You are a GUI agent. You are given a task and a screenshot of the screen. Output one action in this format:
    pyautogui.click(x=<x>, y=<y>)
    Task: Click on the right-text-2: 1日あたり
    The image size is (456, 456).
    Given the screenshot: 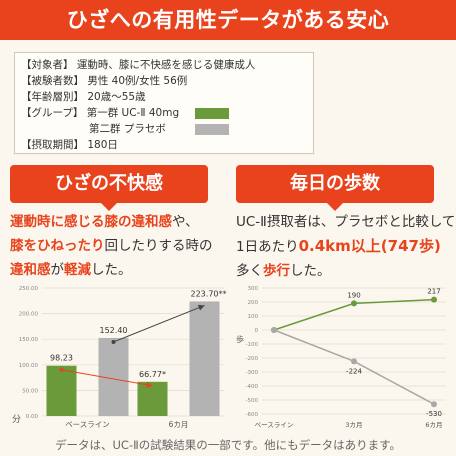 What is the action you would take?
    pyautogui.click(x=267, y=247)
    